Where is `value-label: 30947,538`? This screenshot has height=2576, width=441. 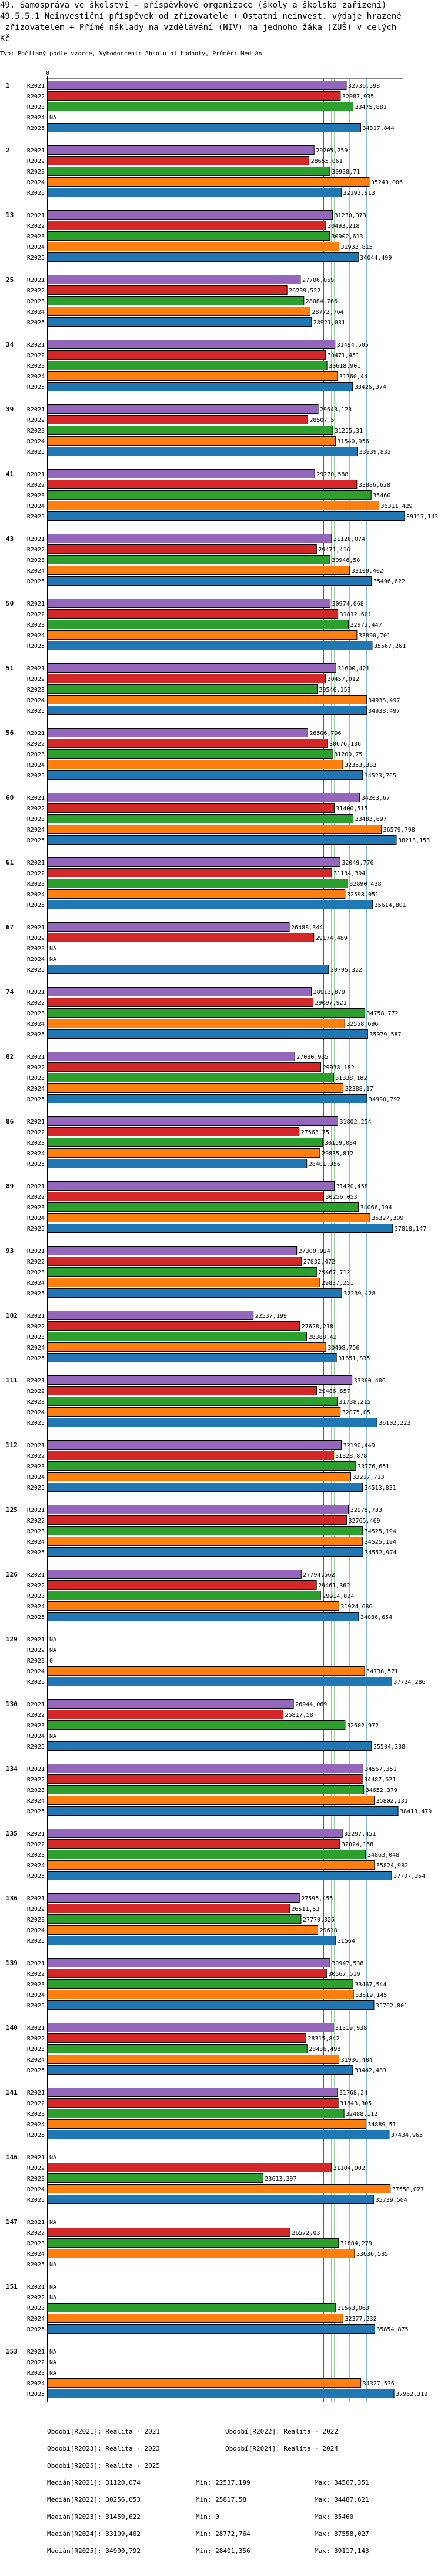
value-label: 30947,538 is located at coordinates (347, 1963).